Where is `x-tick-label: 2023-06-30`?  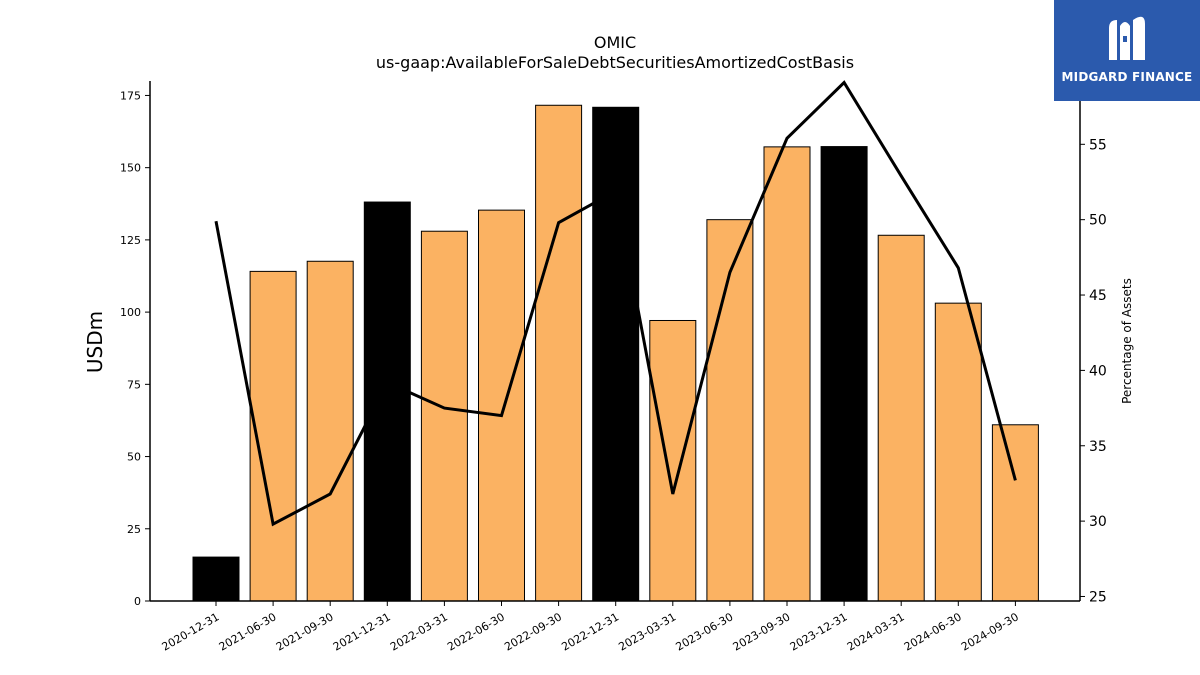
x-tick-label: 2023-06-30 is located at coordinates (705, 631).